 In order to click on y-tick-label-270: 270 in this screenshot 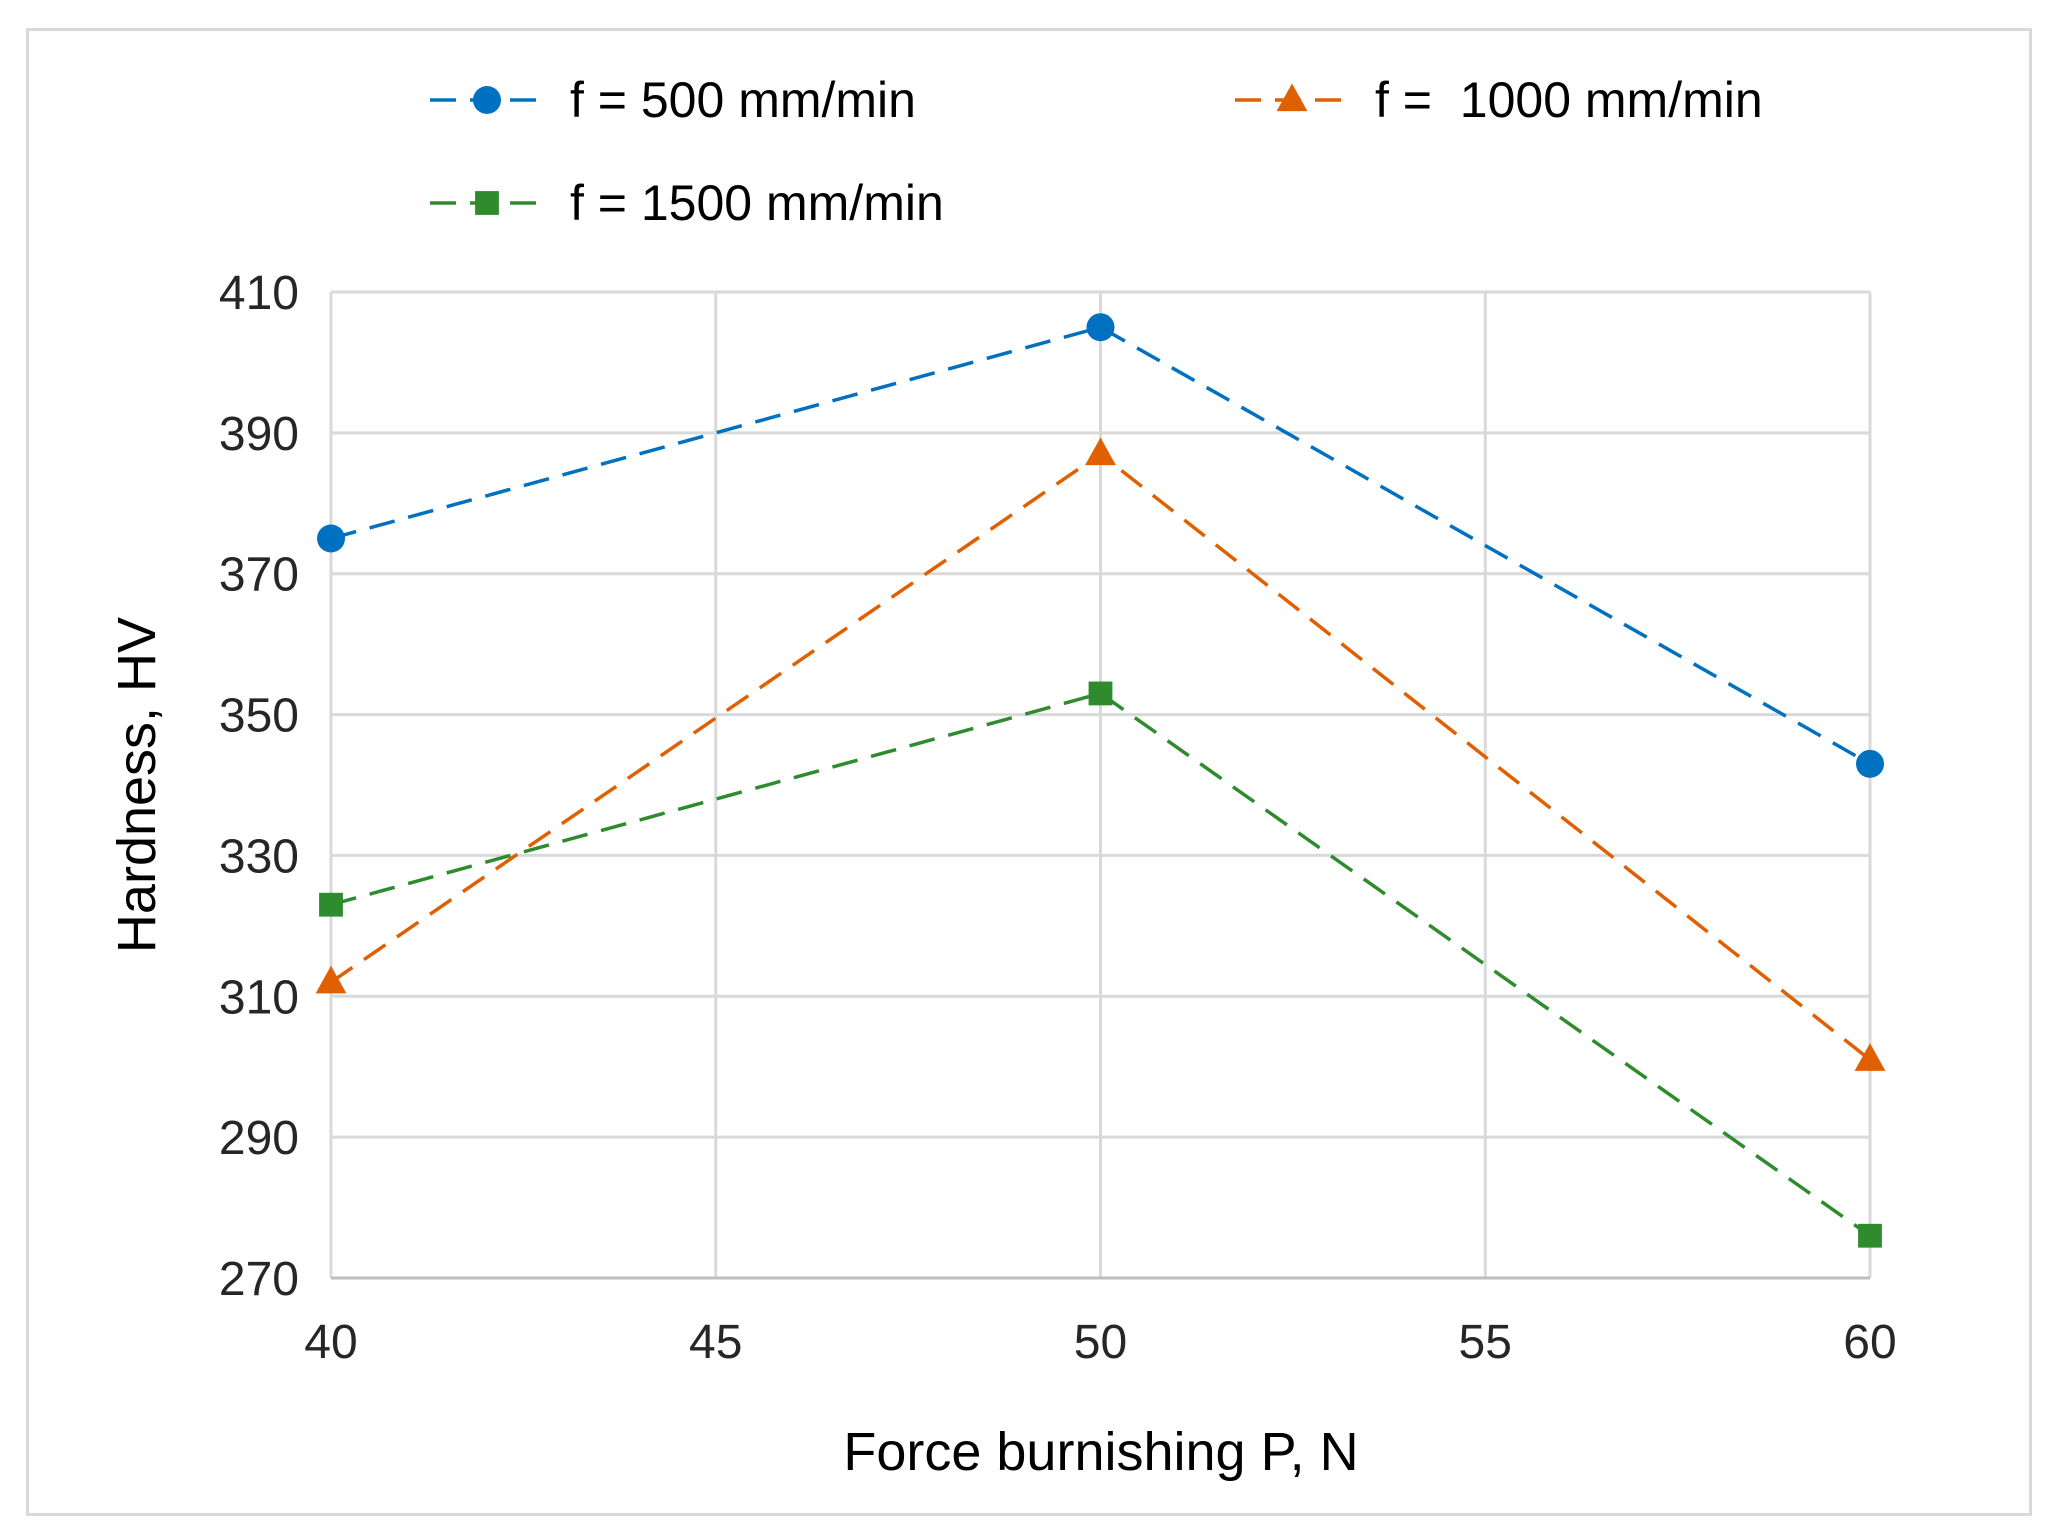, I will do `click(259, 1279)`.